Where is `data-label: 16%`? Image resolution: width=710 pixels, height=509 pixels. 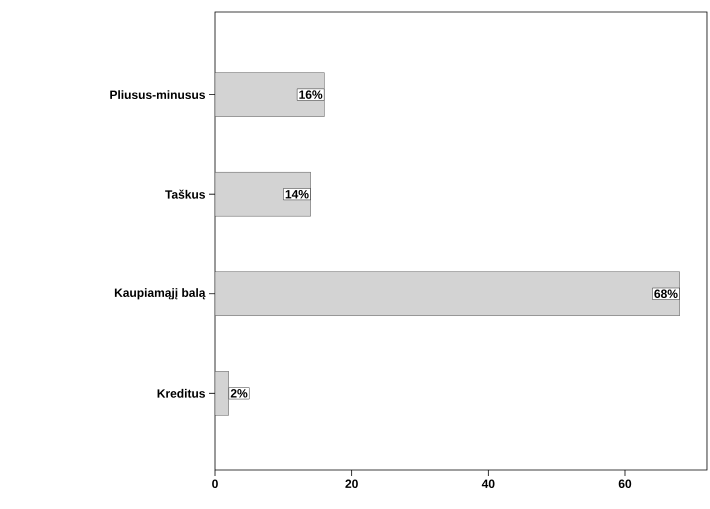 data-label: 16% is located at coordinates (310, 94).